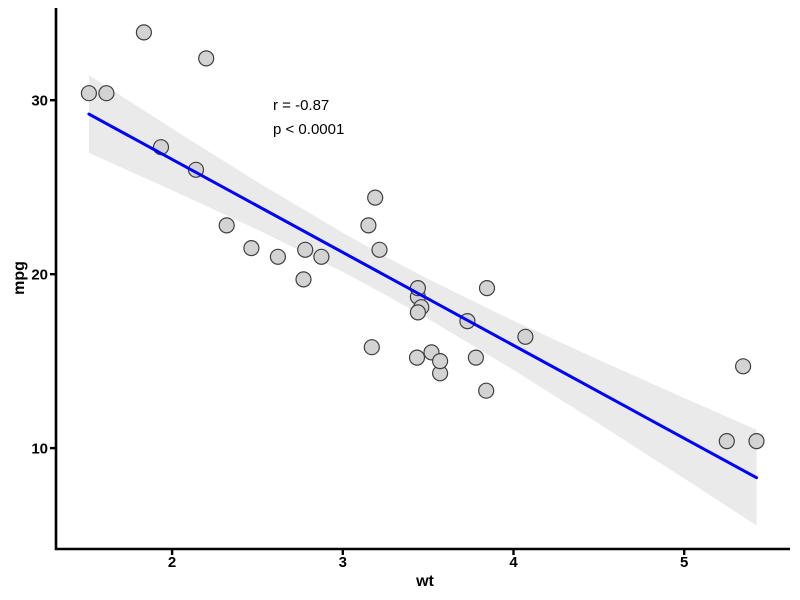 Image resolution: width=800 pixels, height=600 pixels. I want to click on y-tick-label: 30, so click(39, 101).